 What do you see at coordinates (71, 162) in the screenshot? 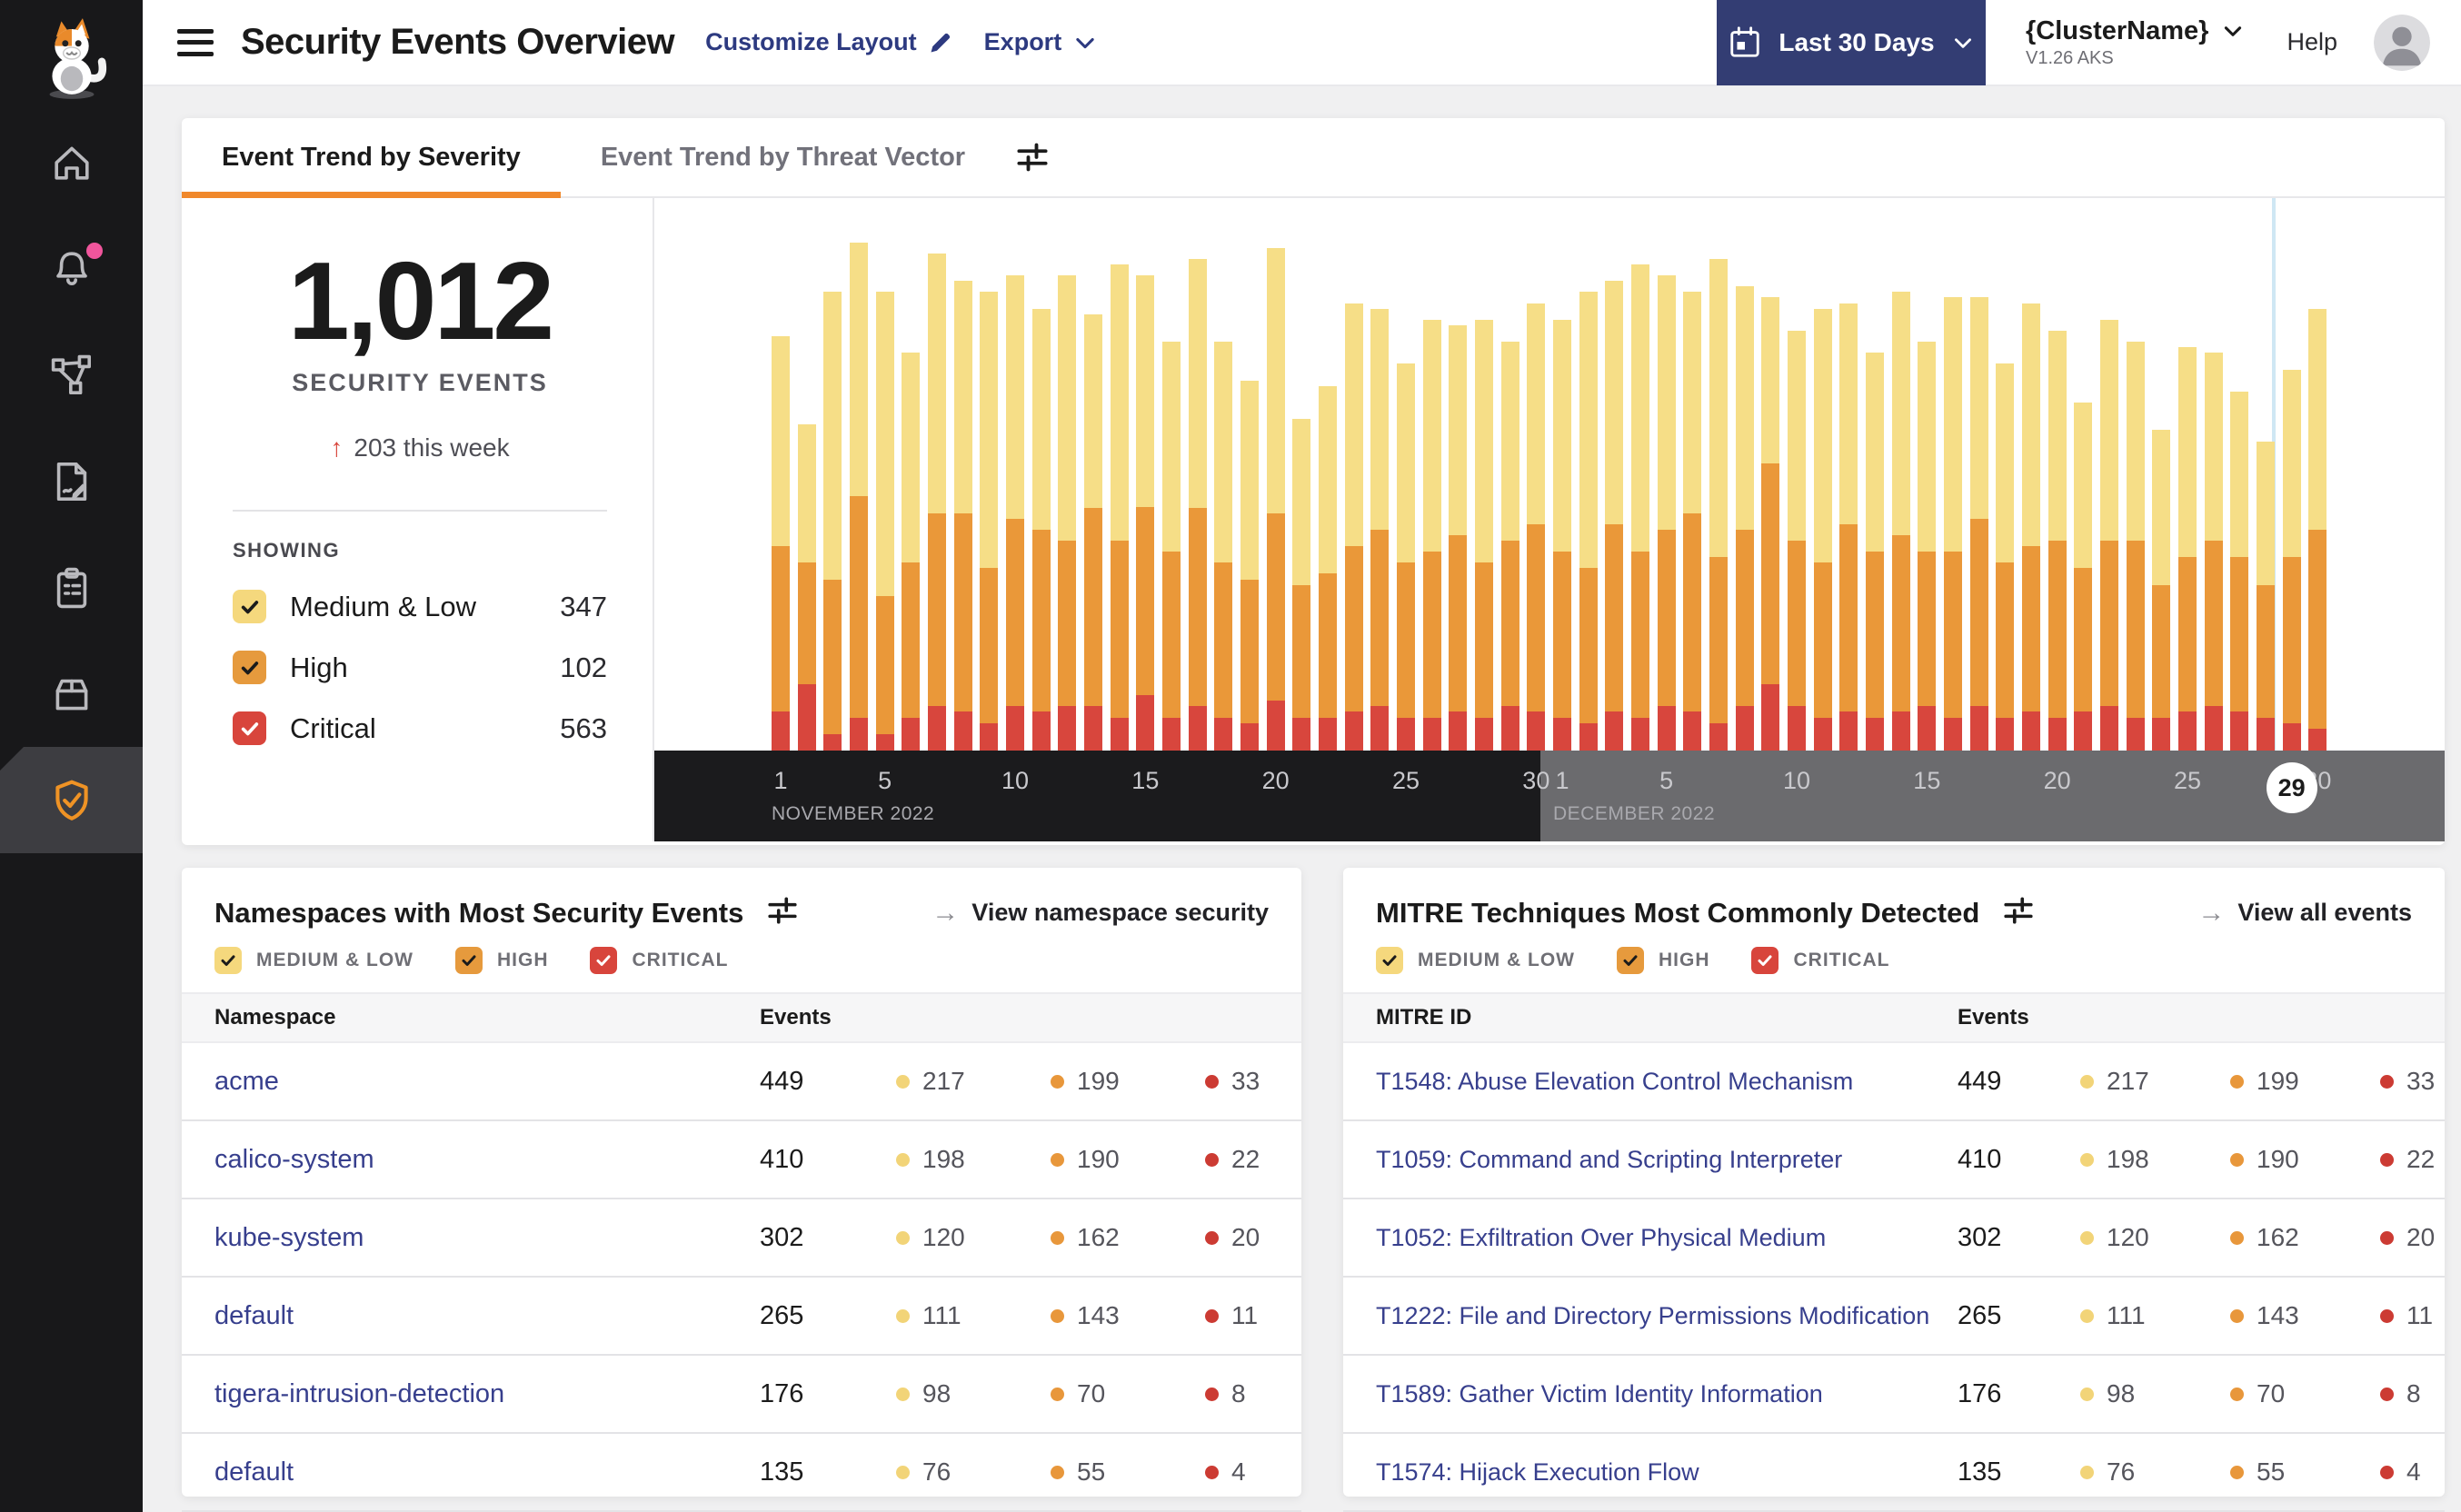
I see `sidebar-item-home` at bounding box center [71, 162].